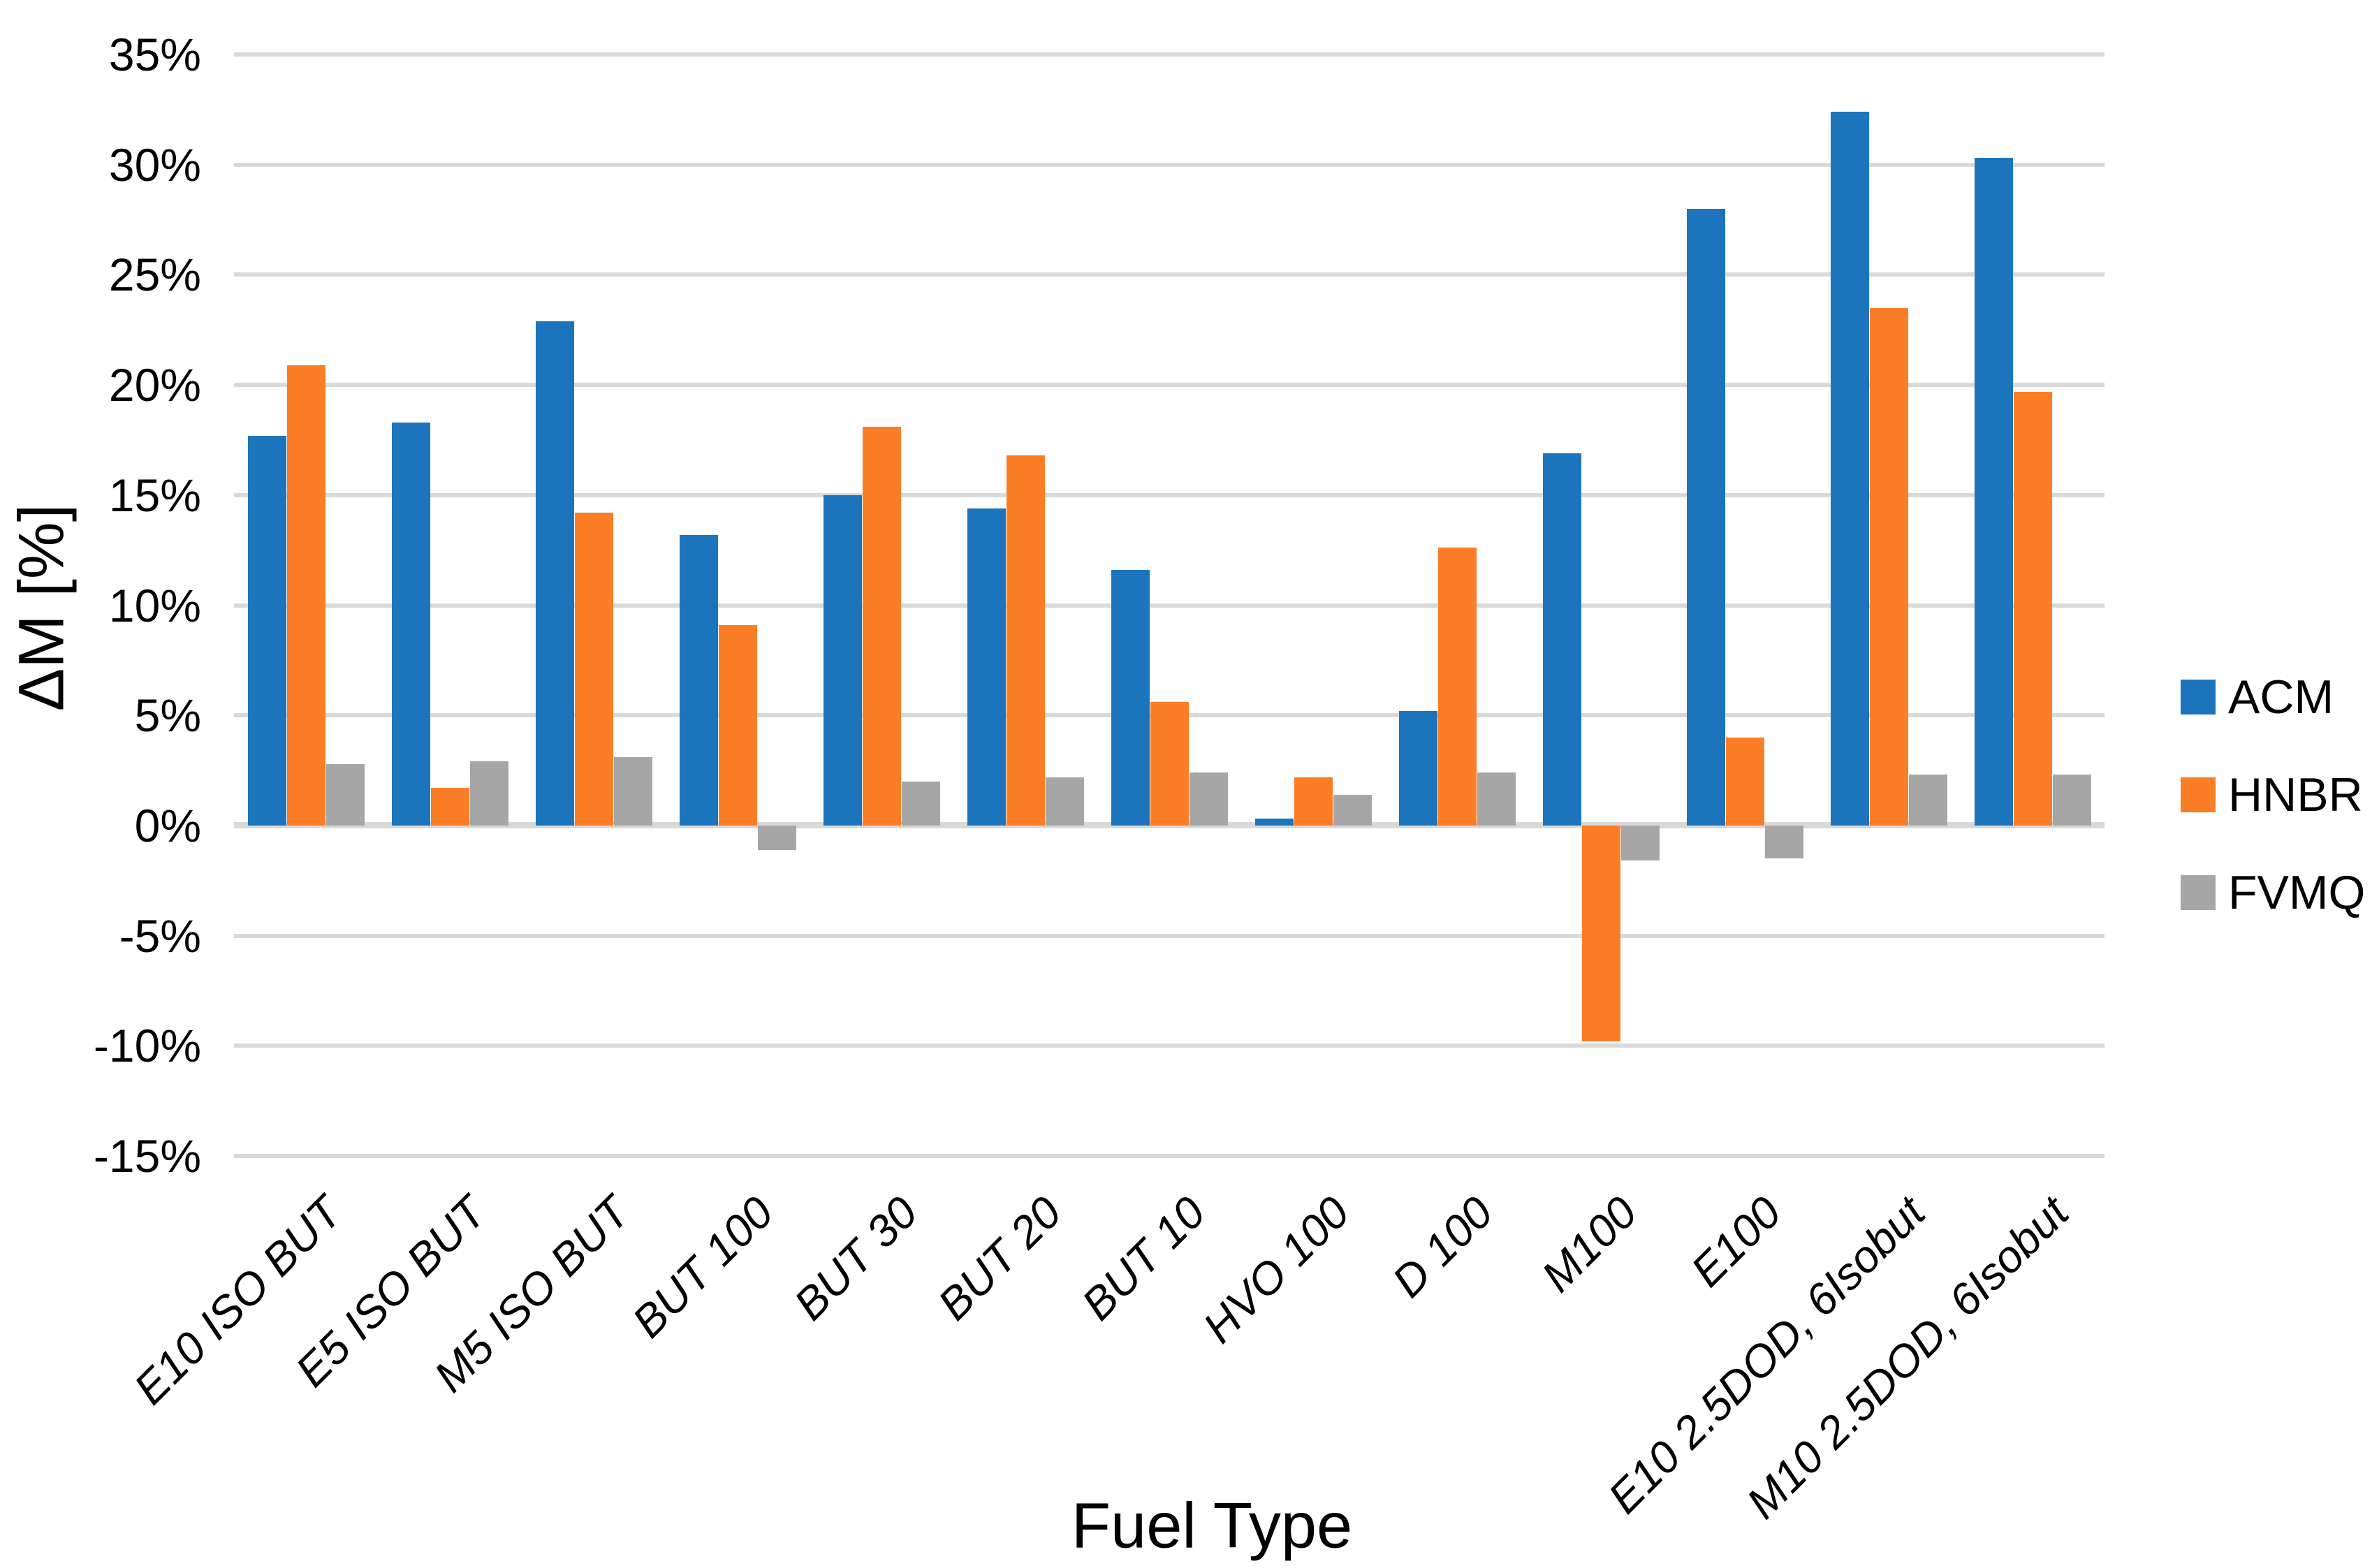 The image size is (2379, 1568). What do you see at coordinates (2198, 794) in the screenshot?
I see `hnbr-swatch-icon` at bounding box center [2198, 794].